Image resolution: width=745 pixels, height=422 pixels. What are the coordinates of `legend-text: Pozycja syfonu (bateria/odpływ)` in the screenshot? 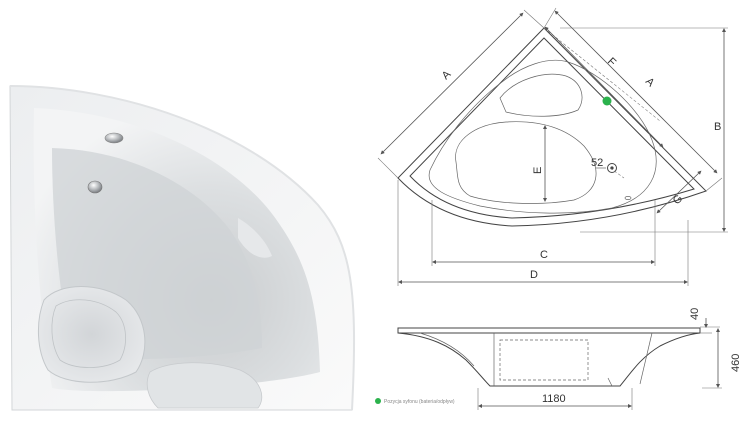 It's located at (419, 402).